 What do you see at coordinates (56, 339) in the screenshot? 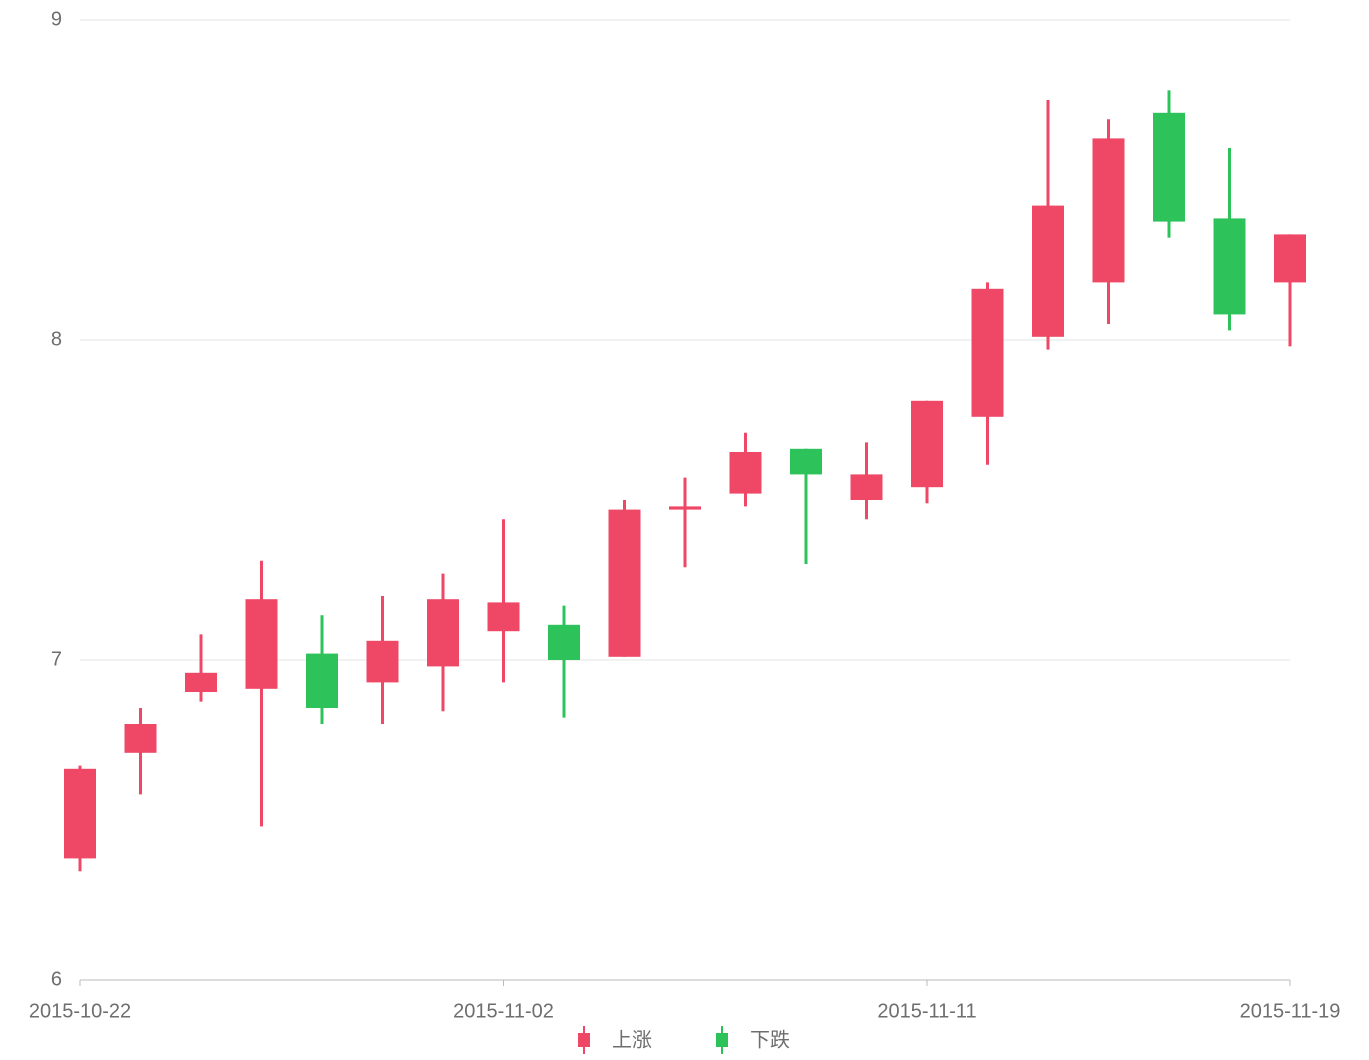
I see `y-tick-label: 8` at bounding box center [56, 339].